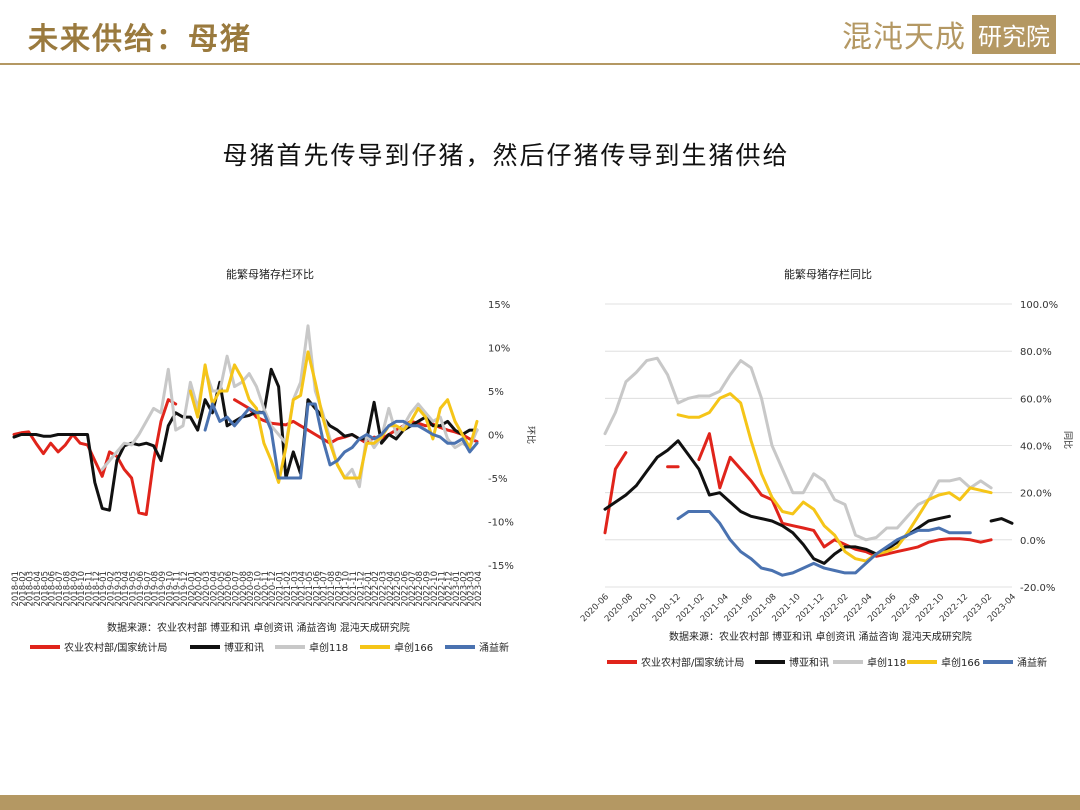 The image size is (1080, 810). Describe the element at coordinates (369, 589) in the screenshot. I see `x-tick-label: 2022-01` at that location.